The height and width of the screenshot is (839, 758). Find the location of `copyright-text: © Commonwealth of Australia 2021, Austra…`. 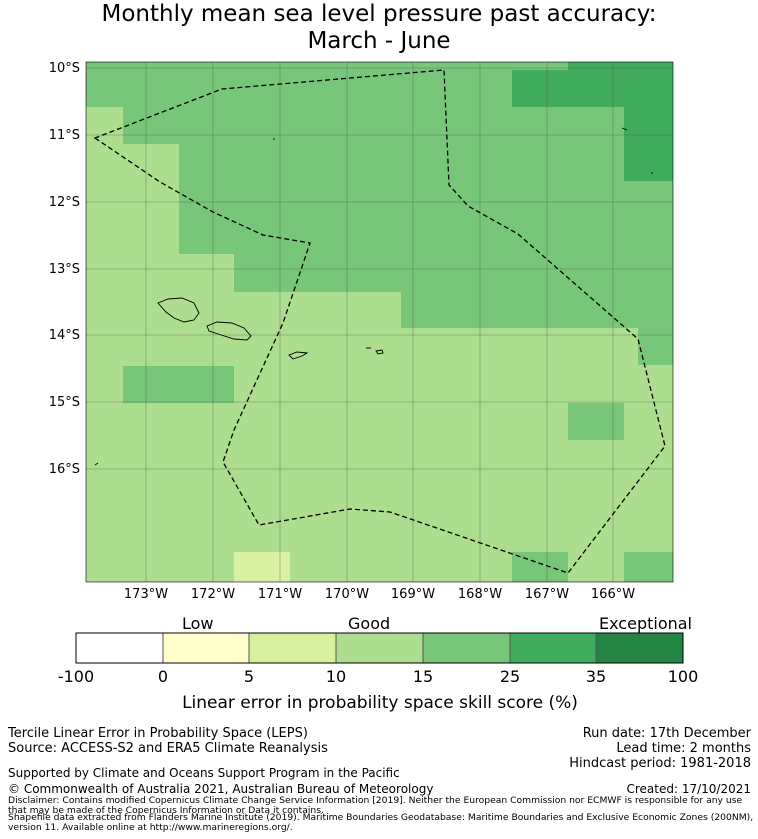

copyright-text: © Commonwealth of Australia 2021, Austra… is located at coordinates (221, 789).